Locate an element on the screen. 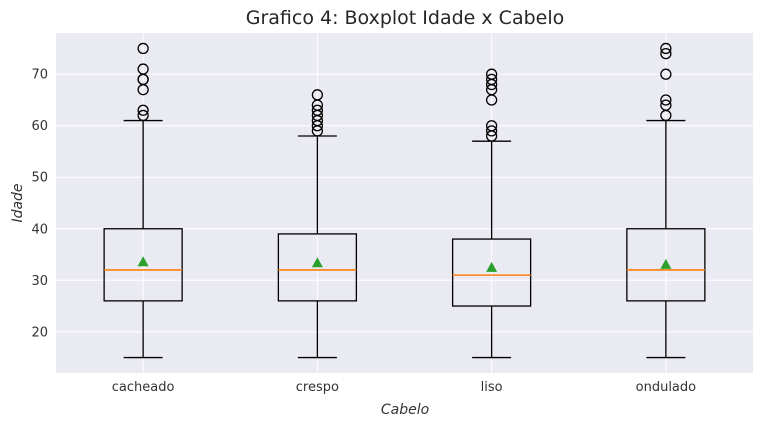 This screenshot has height=423, width=766. y-axis-label: Idade is located at coordinates (18, 202).